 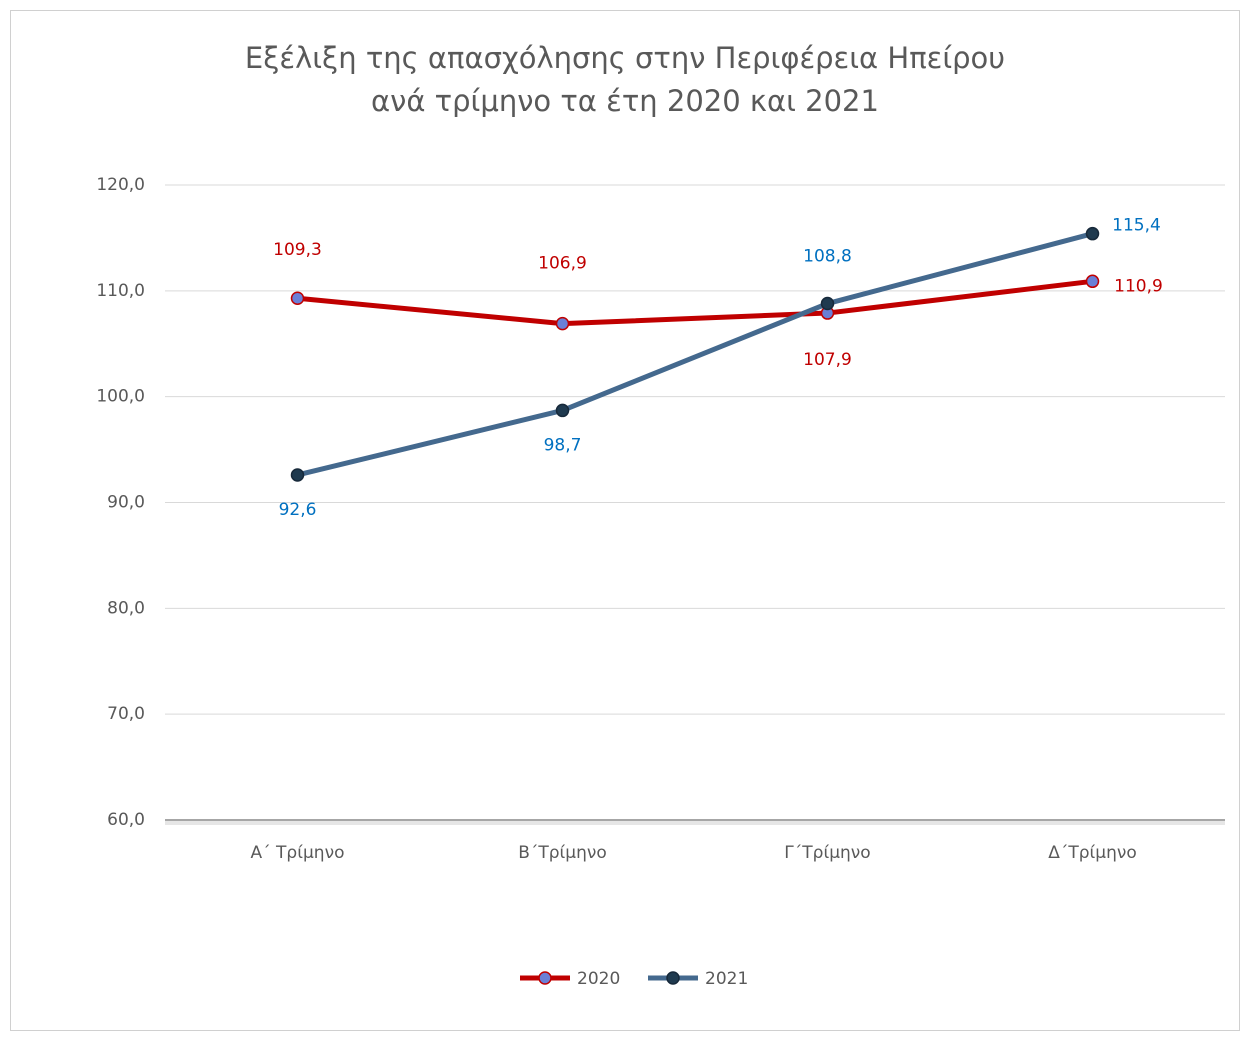 What do you see at coordinates (827, 360) in the screenshot?
I see `data-label: 107,9` at bounding box center [827, 360].